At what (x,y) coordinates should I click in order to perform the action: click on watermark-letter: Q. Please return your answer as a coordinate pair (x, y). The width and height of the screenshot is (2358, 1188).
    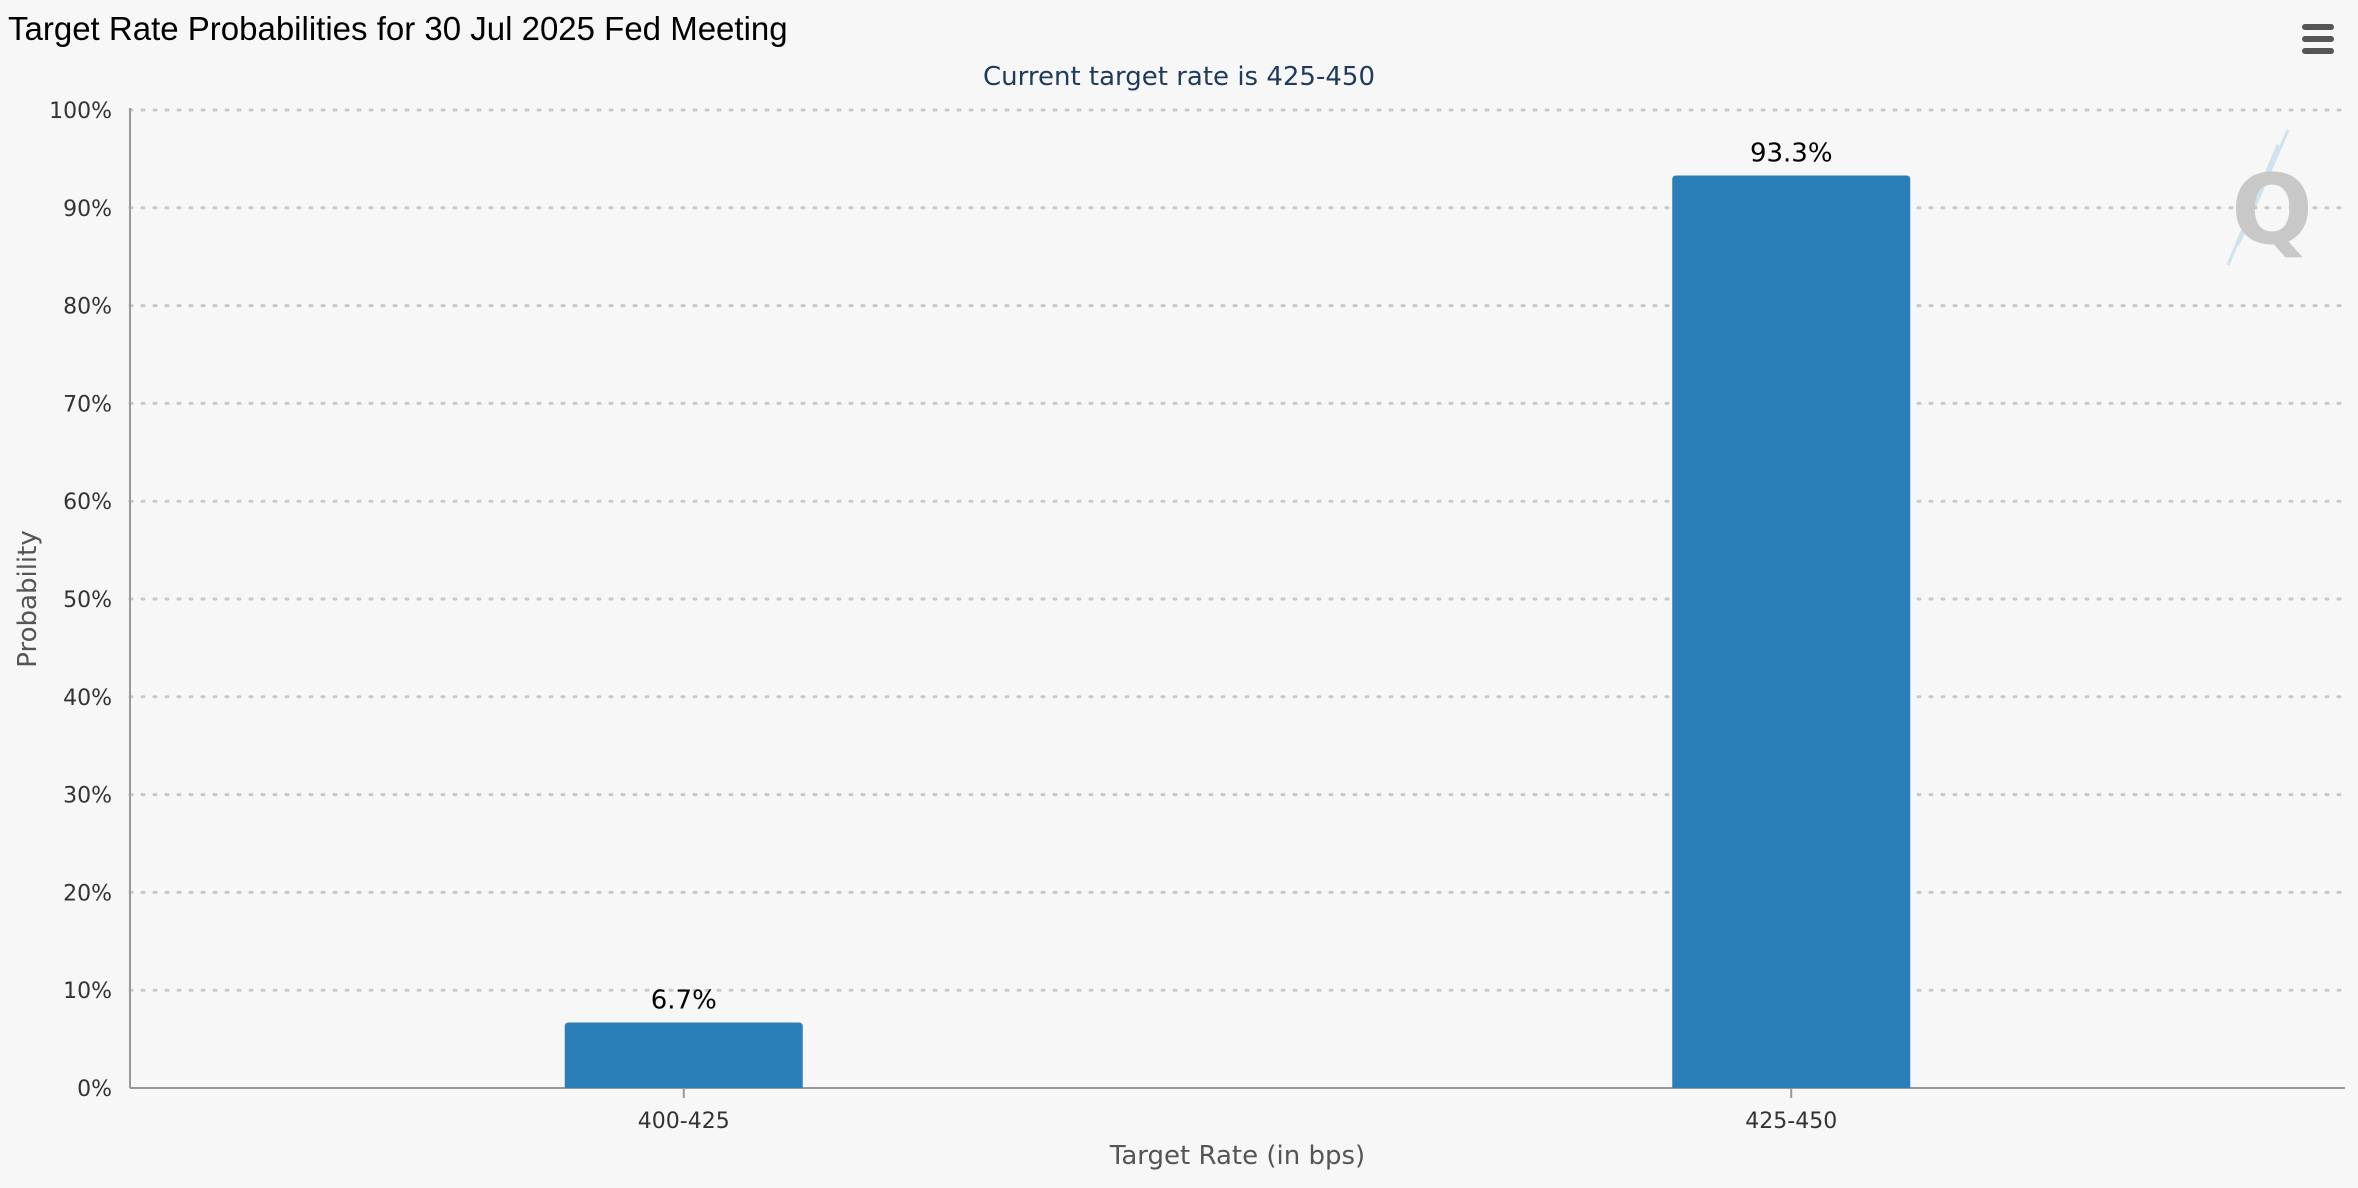
    Looking at the image, I should click on (2272, 210).